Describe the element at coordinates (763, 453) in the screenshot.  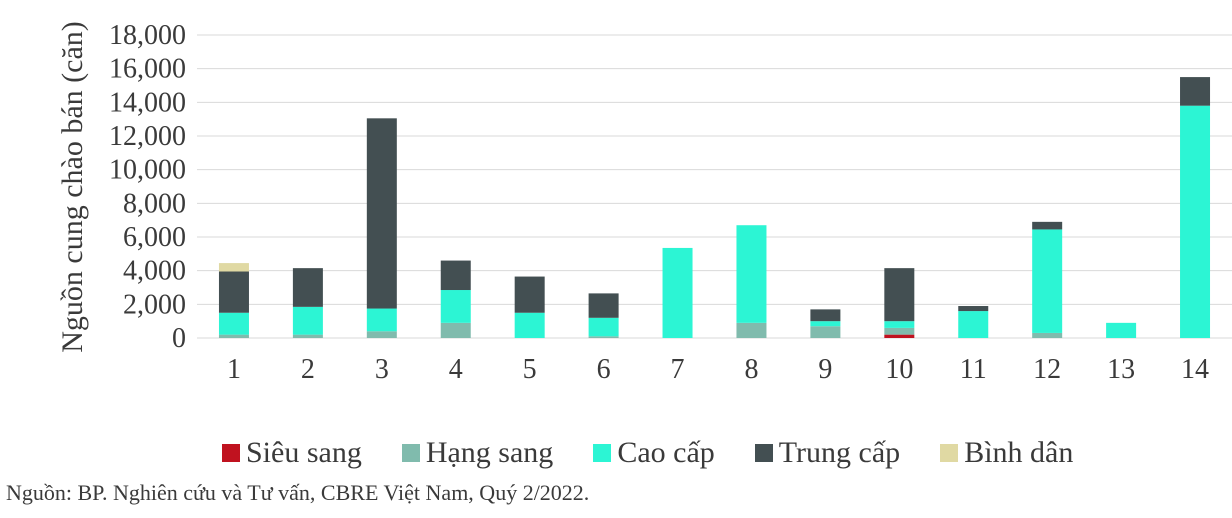
I see `legend-swatch-trung-cap` at that location.